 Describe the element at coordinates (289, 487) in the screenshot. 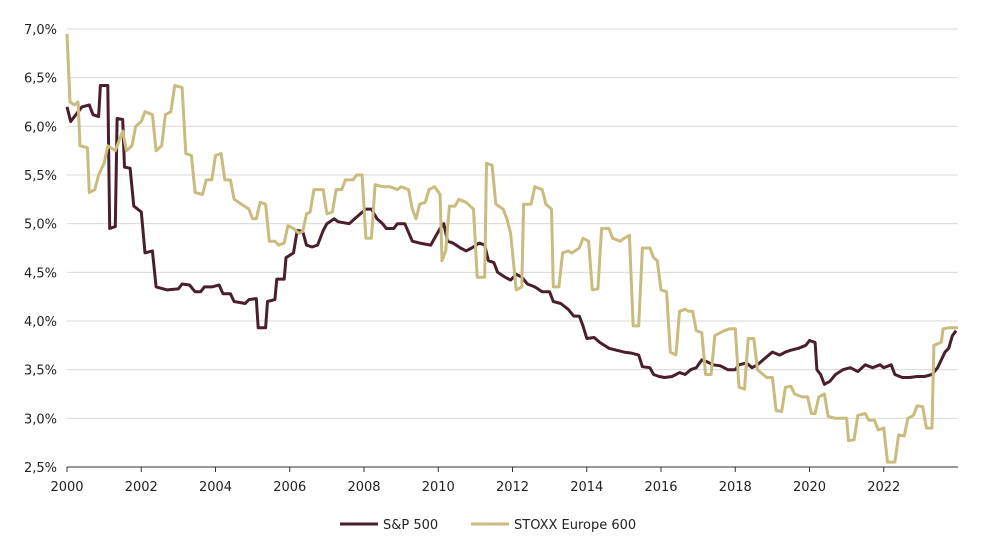

I see `x-tick-label: 2006` at that location.